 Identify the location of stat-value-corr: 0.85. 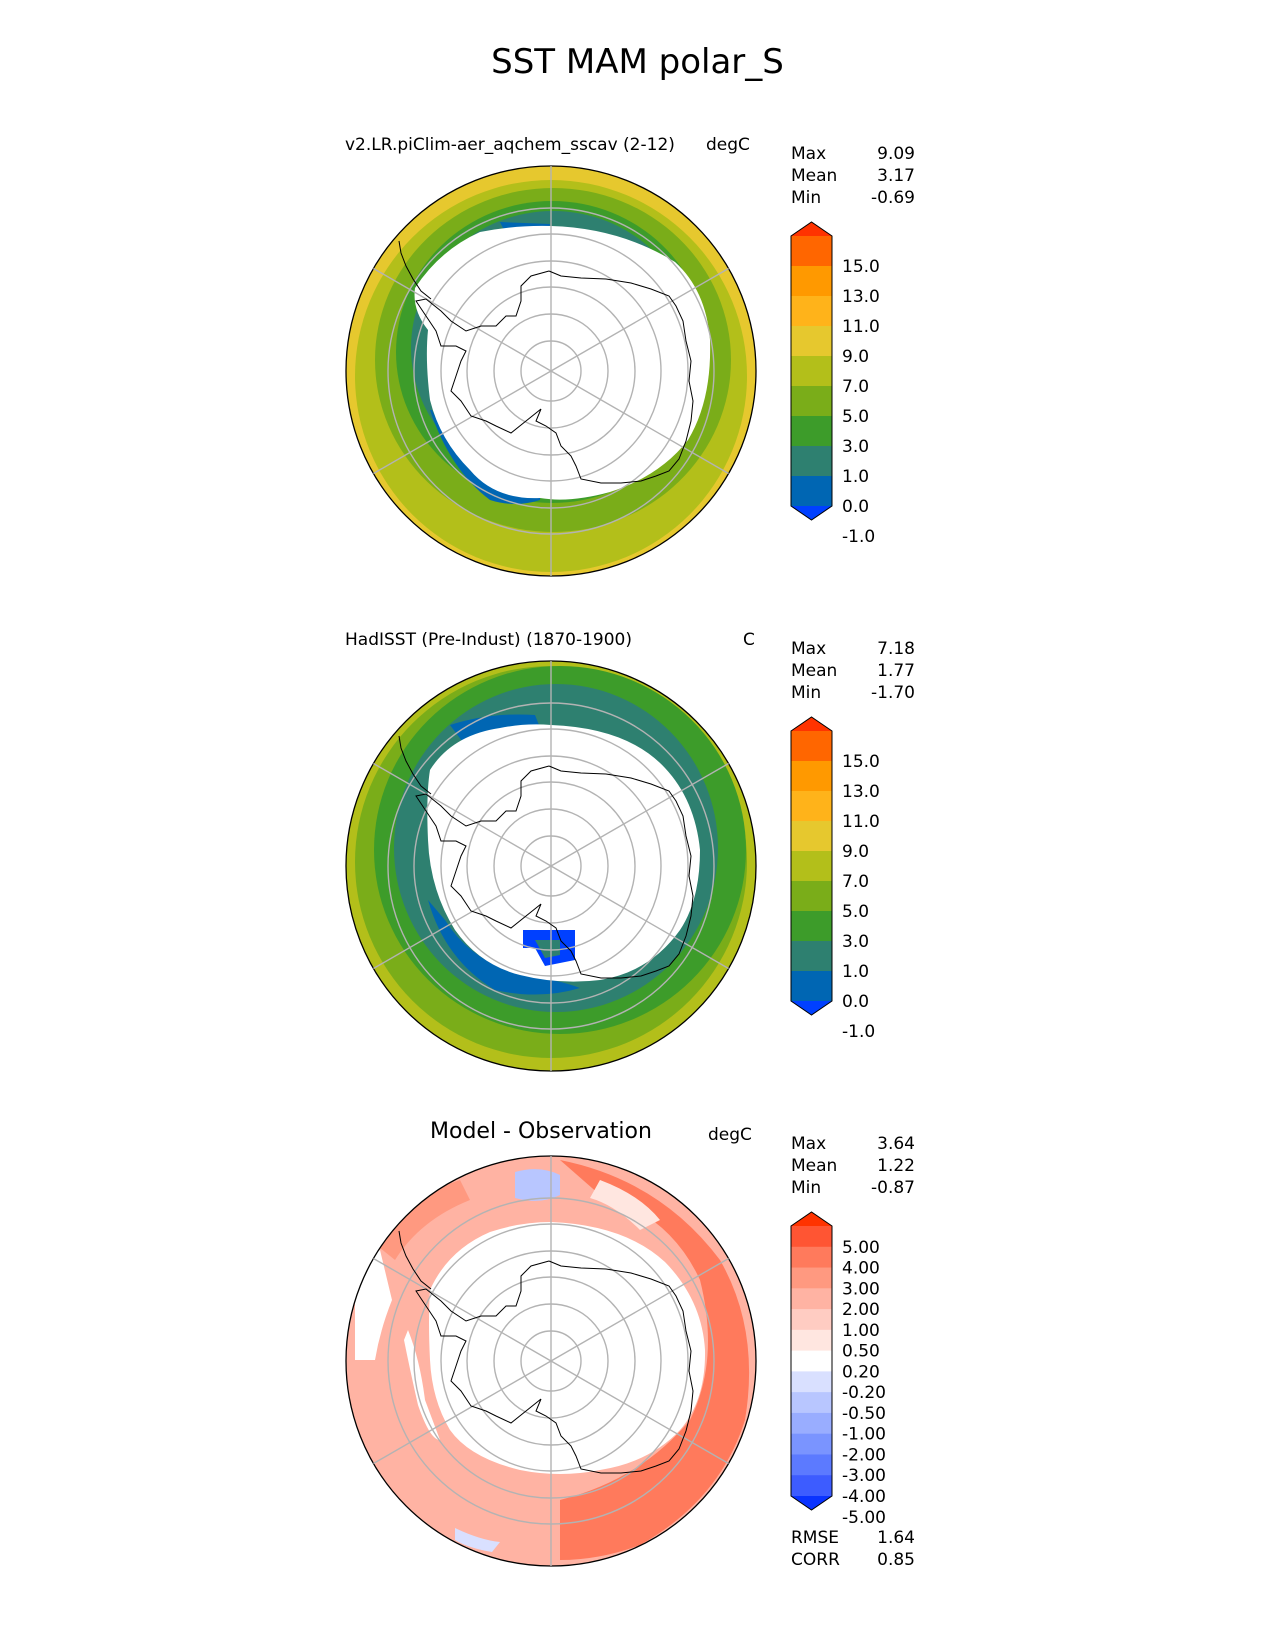
(896, 1560).